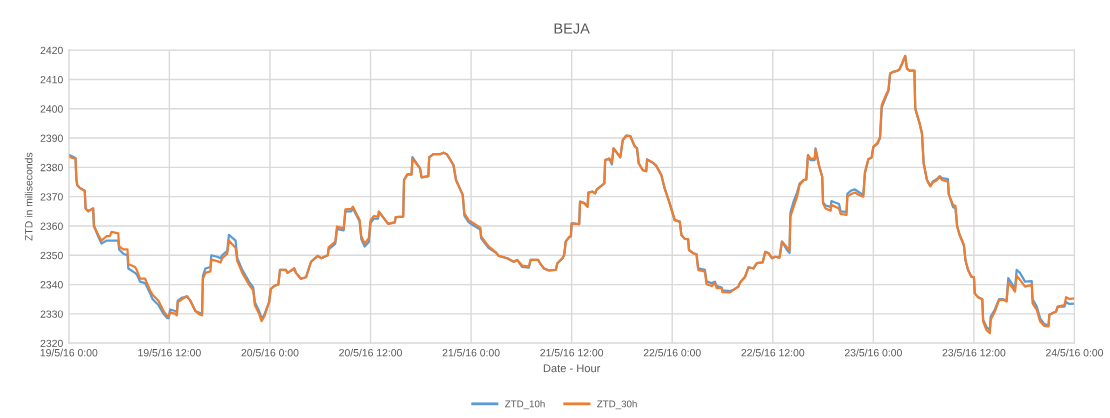  I want to click on x-tick-label: 20/5/16 0:00, so click(270, 352).